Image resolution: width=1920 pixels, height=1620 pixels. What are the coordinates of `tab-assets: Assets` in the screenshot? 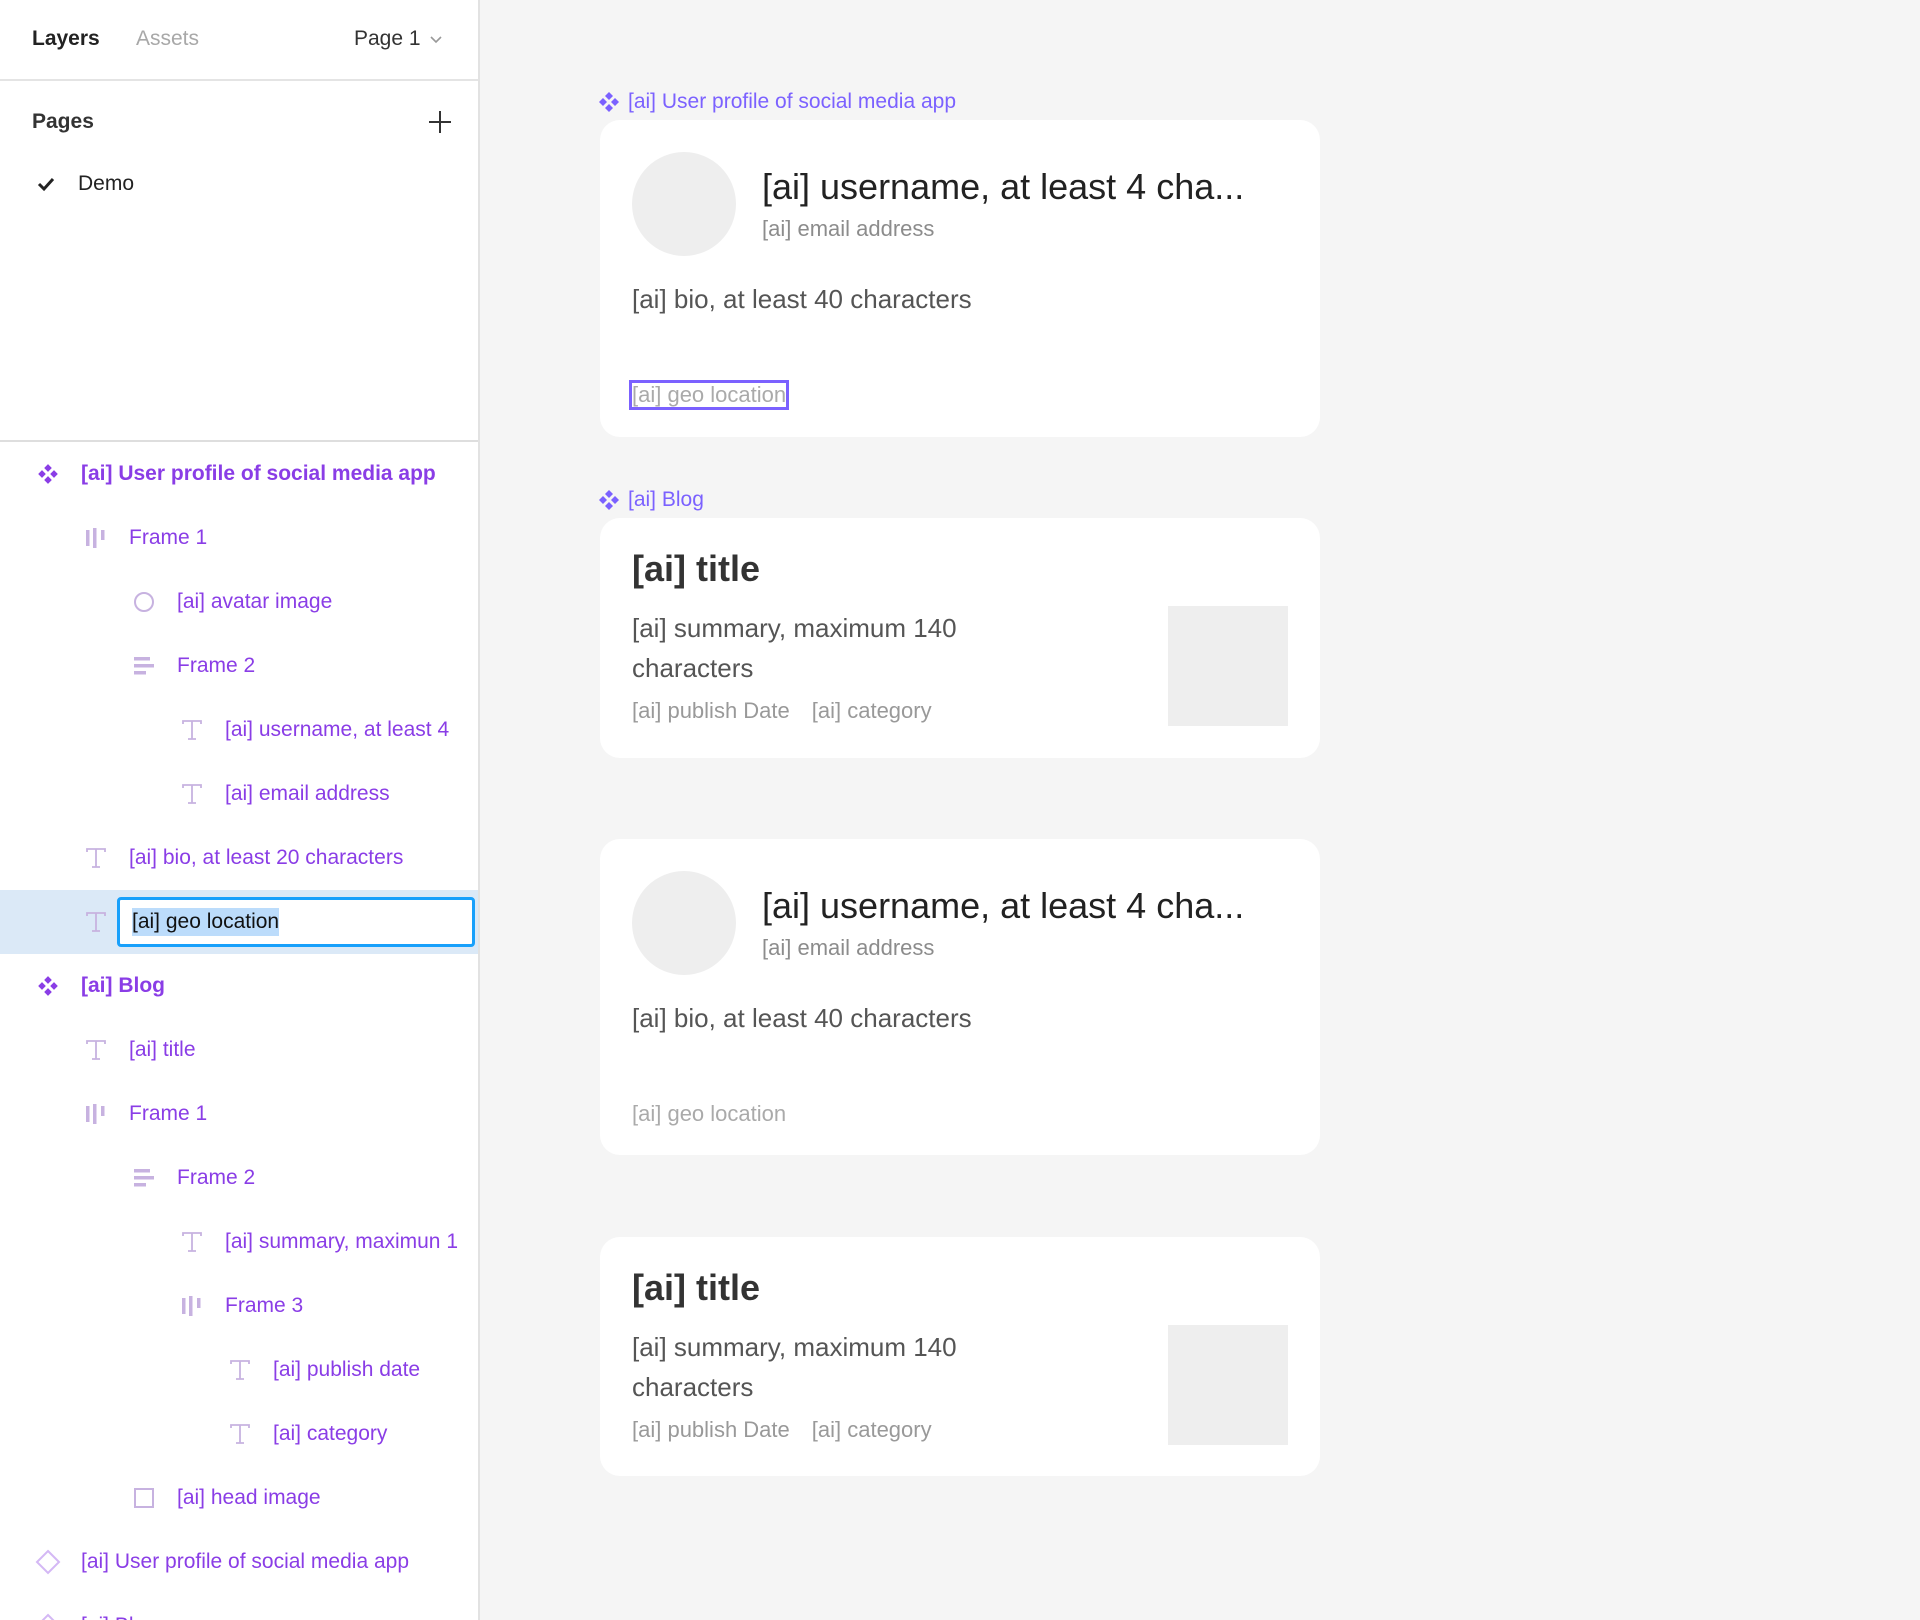 It's located at (168, 38).